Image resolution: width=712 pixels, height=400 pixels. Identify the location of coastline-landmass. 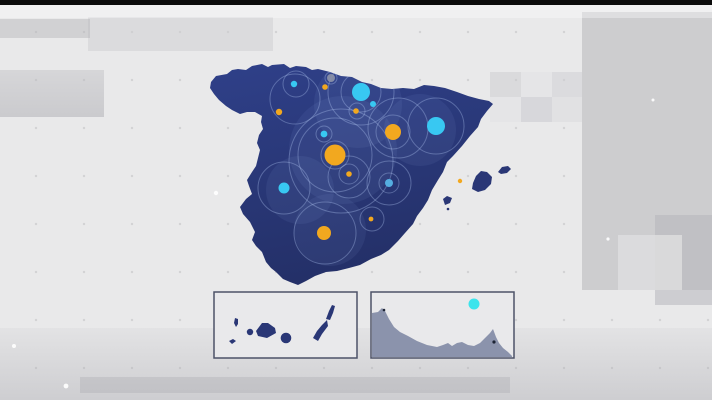
(442, 332).